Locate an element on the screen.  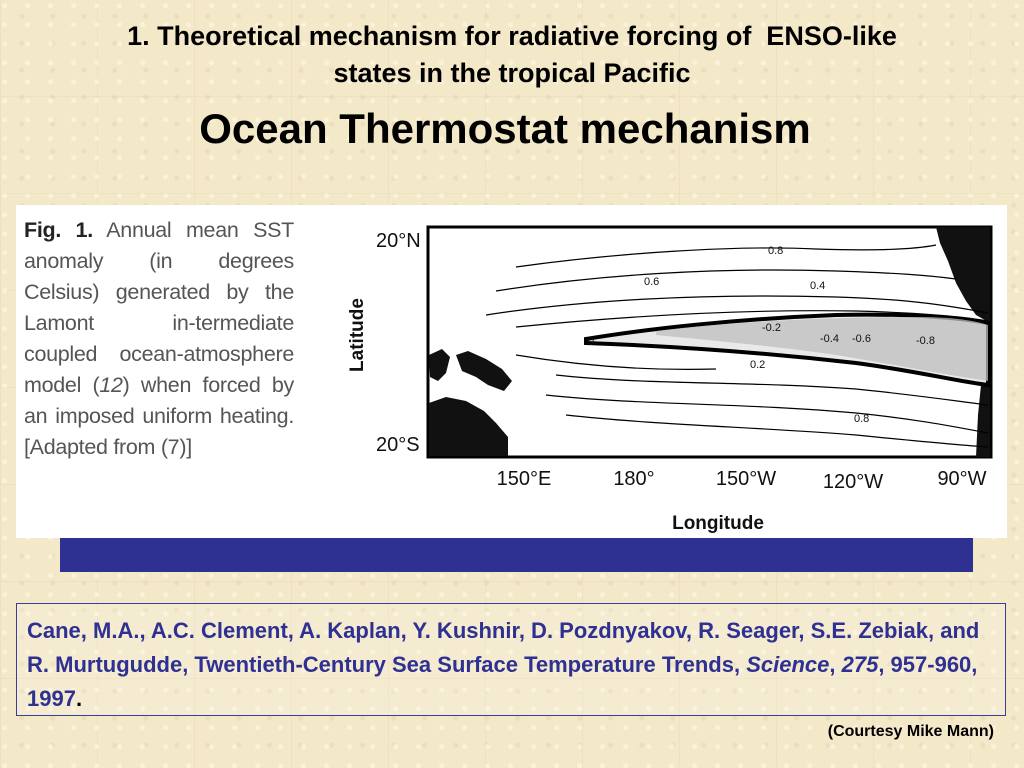
lon-tick-180: 180° is located at coordinates (633, 479).